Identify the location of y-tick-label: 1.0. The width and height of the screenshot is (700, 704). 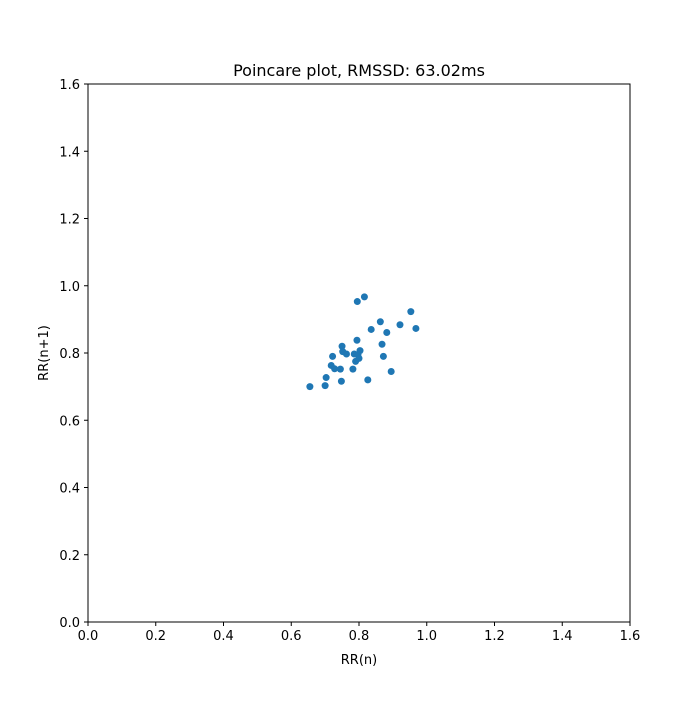
(69, 287).